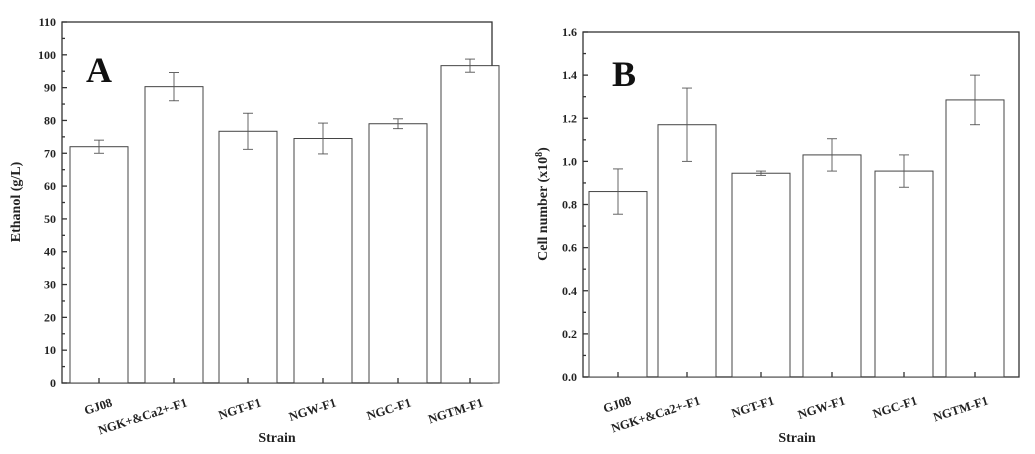 The width and height of the screenshot is (1035, 454). I want to click on panel-b-y-axis: 0.0 0.2 0.4 0.6 0.8 1.0 1.2 1.4 1.6, so click(575, 204).